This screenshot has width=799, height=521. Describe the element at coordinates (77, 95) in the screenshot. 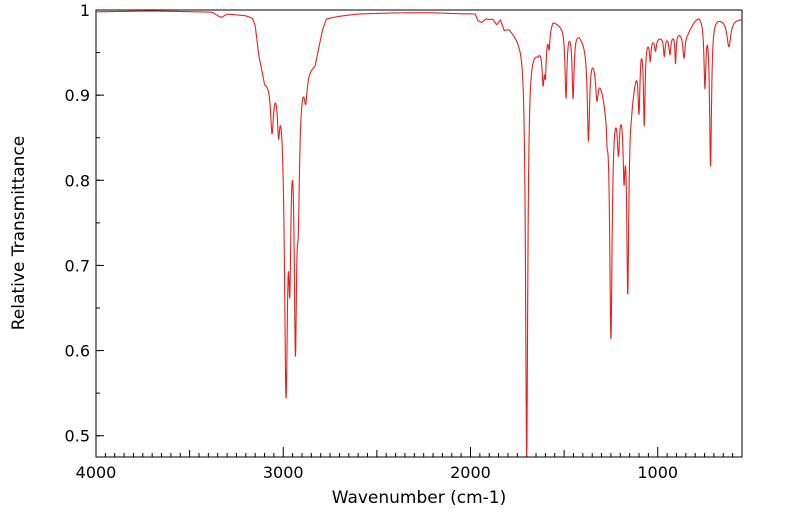

I see `y-tick-label: 0.9` at that location.